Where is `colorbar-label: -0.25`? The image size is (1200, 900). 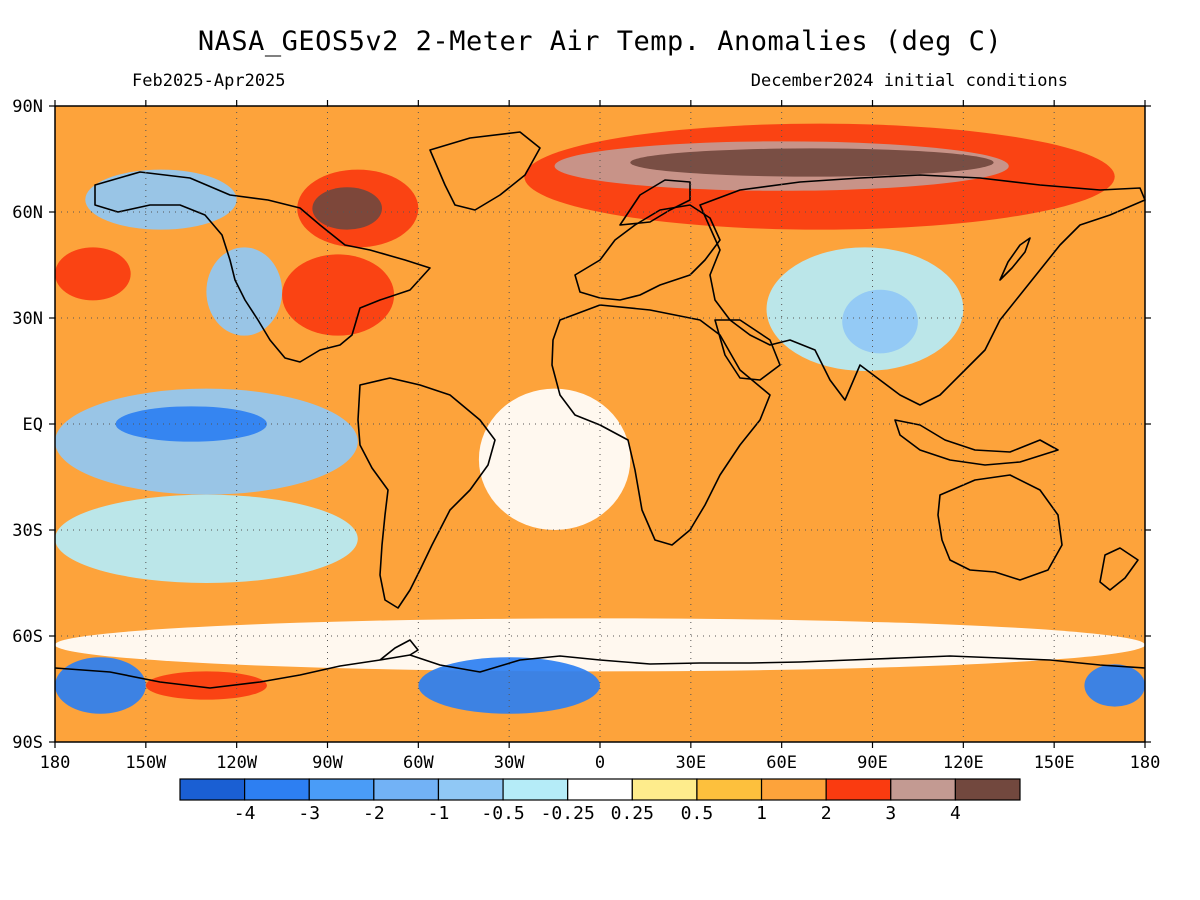 colorbar-label: -0.25 is located at coordinates (568, 813).